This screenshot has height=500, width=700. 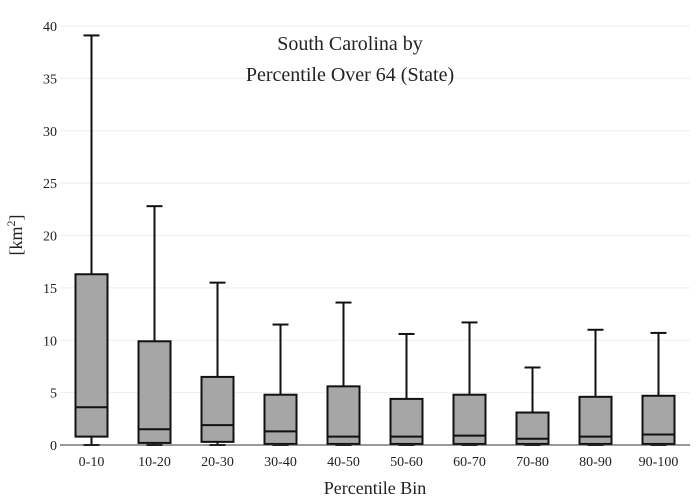 I want to click on chart-title-line-2: Percentile Over 64 (State), so click(x=350, y=75).